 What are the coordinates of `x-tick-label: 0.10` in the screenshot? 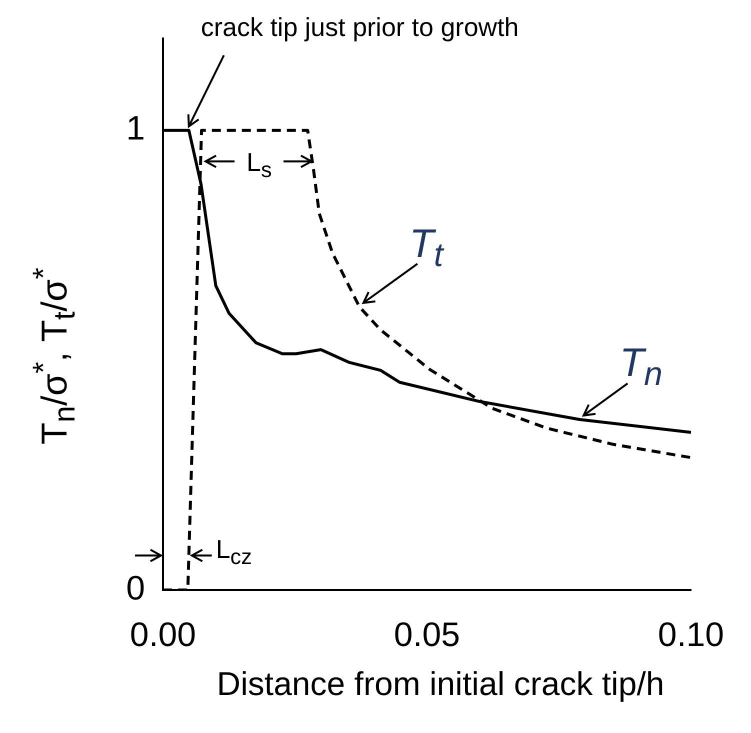 It's located at (691, 635).